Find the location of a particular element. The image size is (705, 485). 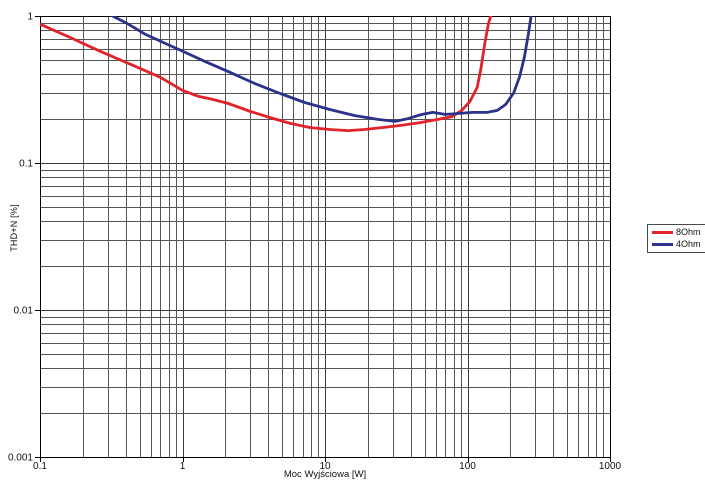

x-tick-label: 0.1 is located at coordinates (40, 466).